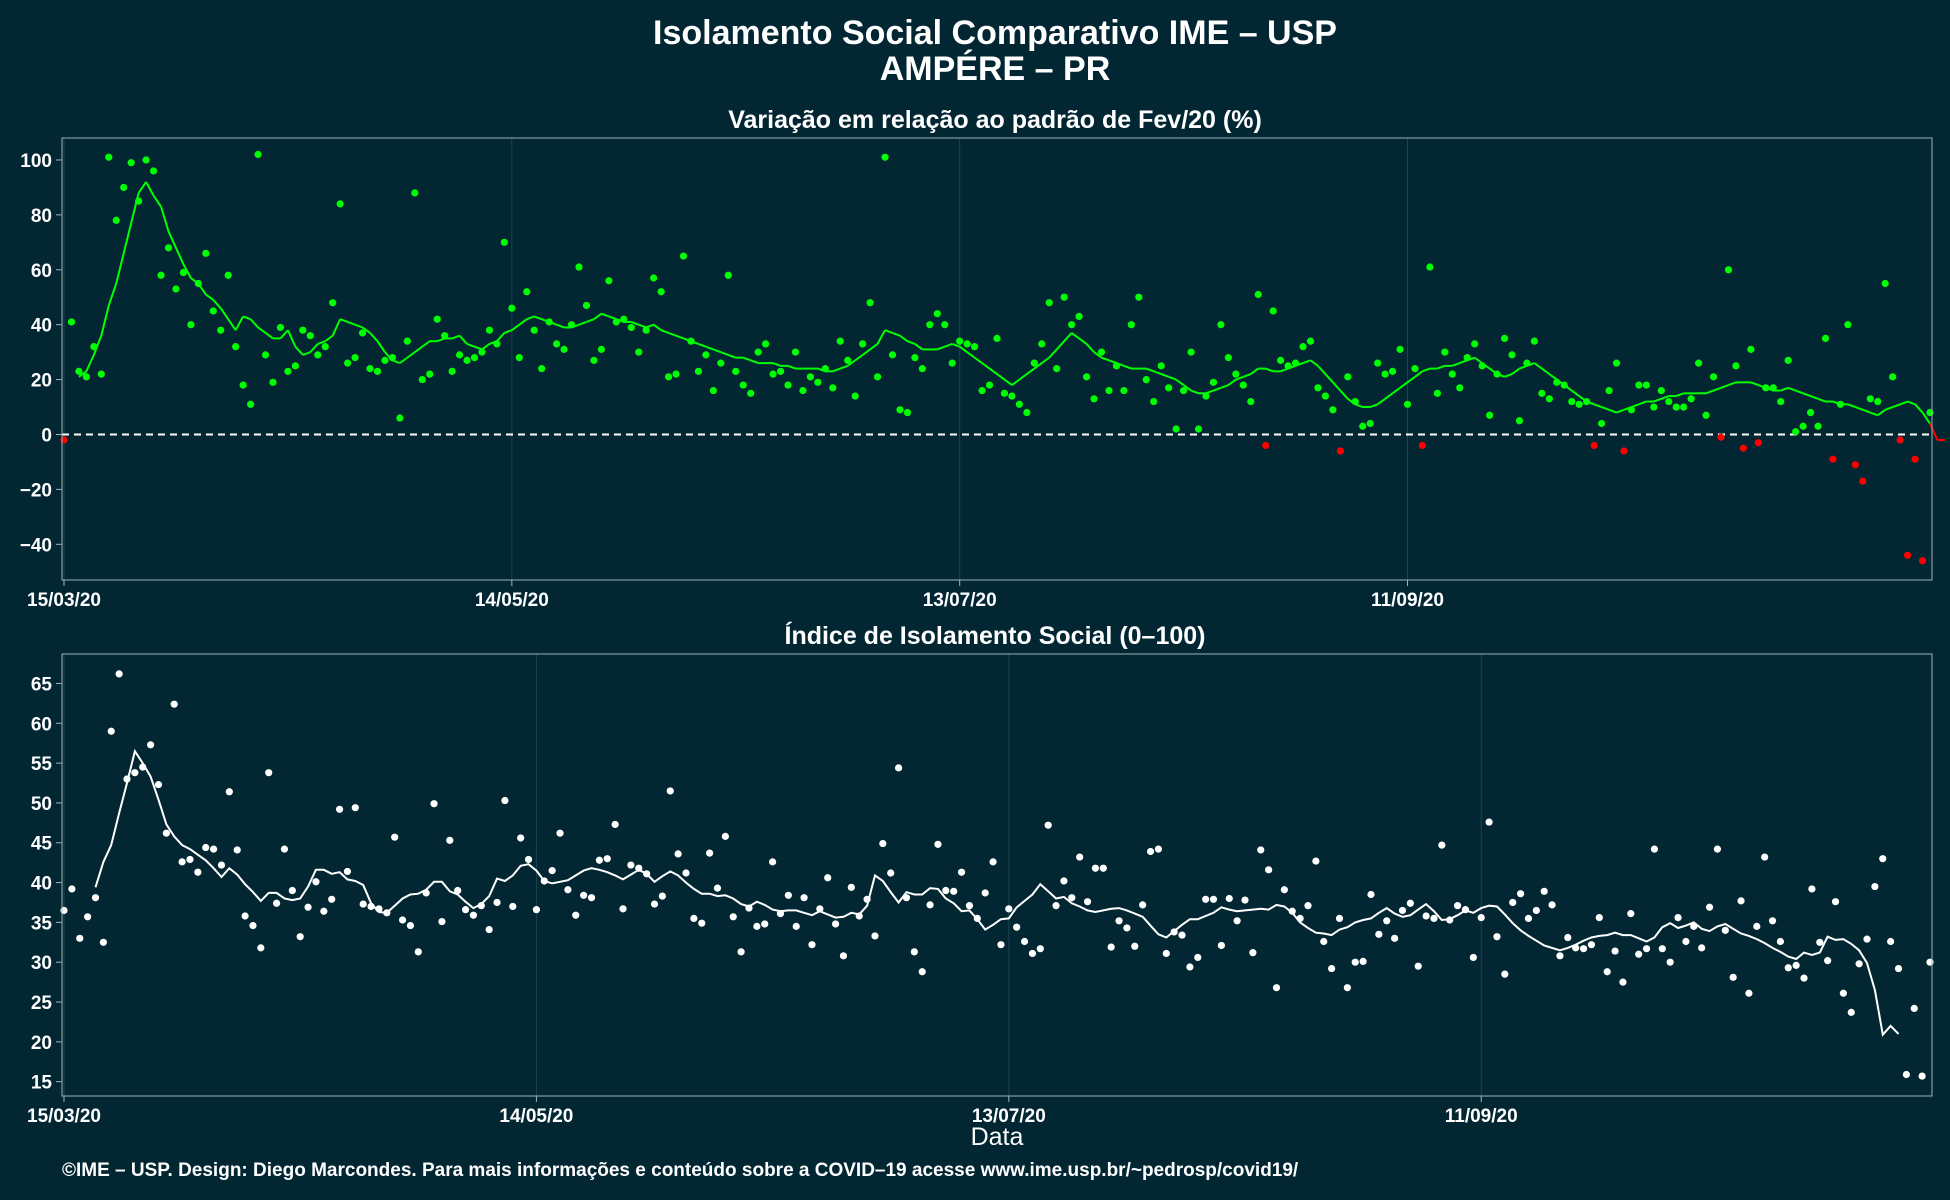 The height and width of the screenshot is (1200, 1950). Describe the element at coordinates (41, 884) in the screenshot. I see `y-tick-label: 40` at that location.